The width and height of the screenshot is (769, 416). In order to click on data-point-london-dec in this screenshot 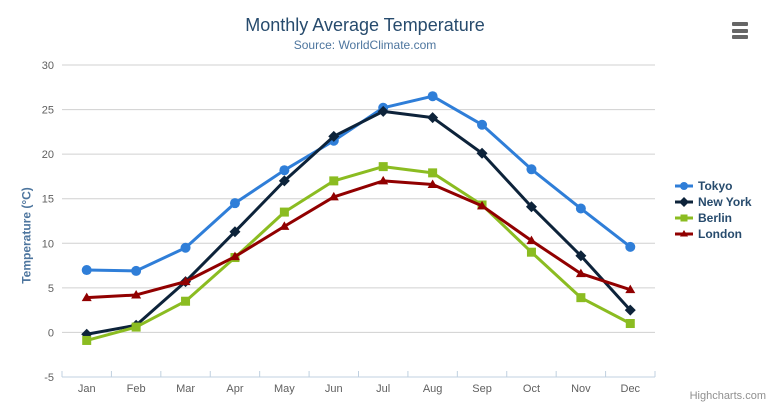, I will do `click(630, 289)`.